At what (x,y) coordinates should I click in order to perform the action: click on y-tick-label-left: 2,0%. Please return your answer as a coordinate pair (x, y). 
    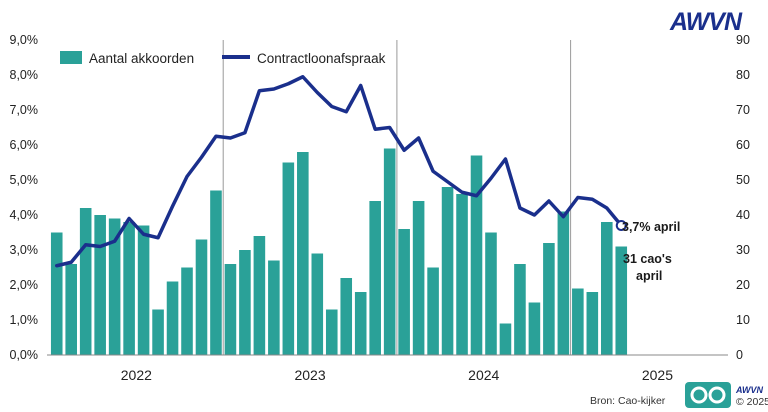
    Looking at the image, I should click on (24, 285).